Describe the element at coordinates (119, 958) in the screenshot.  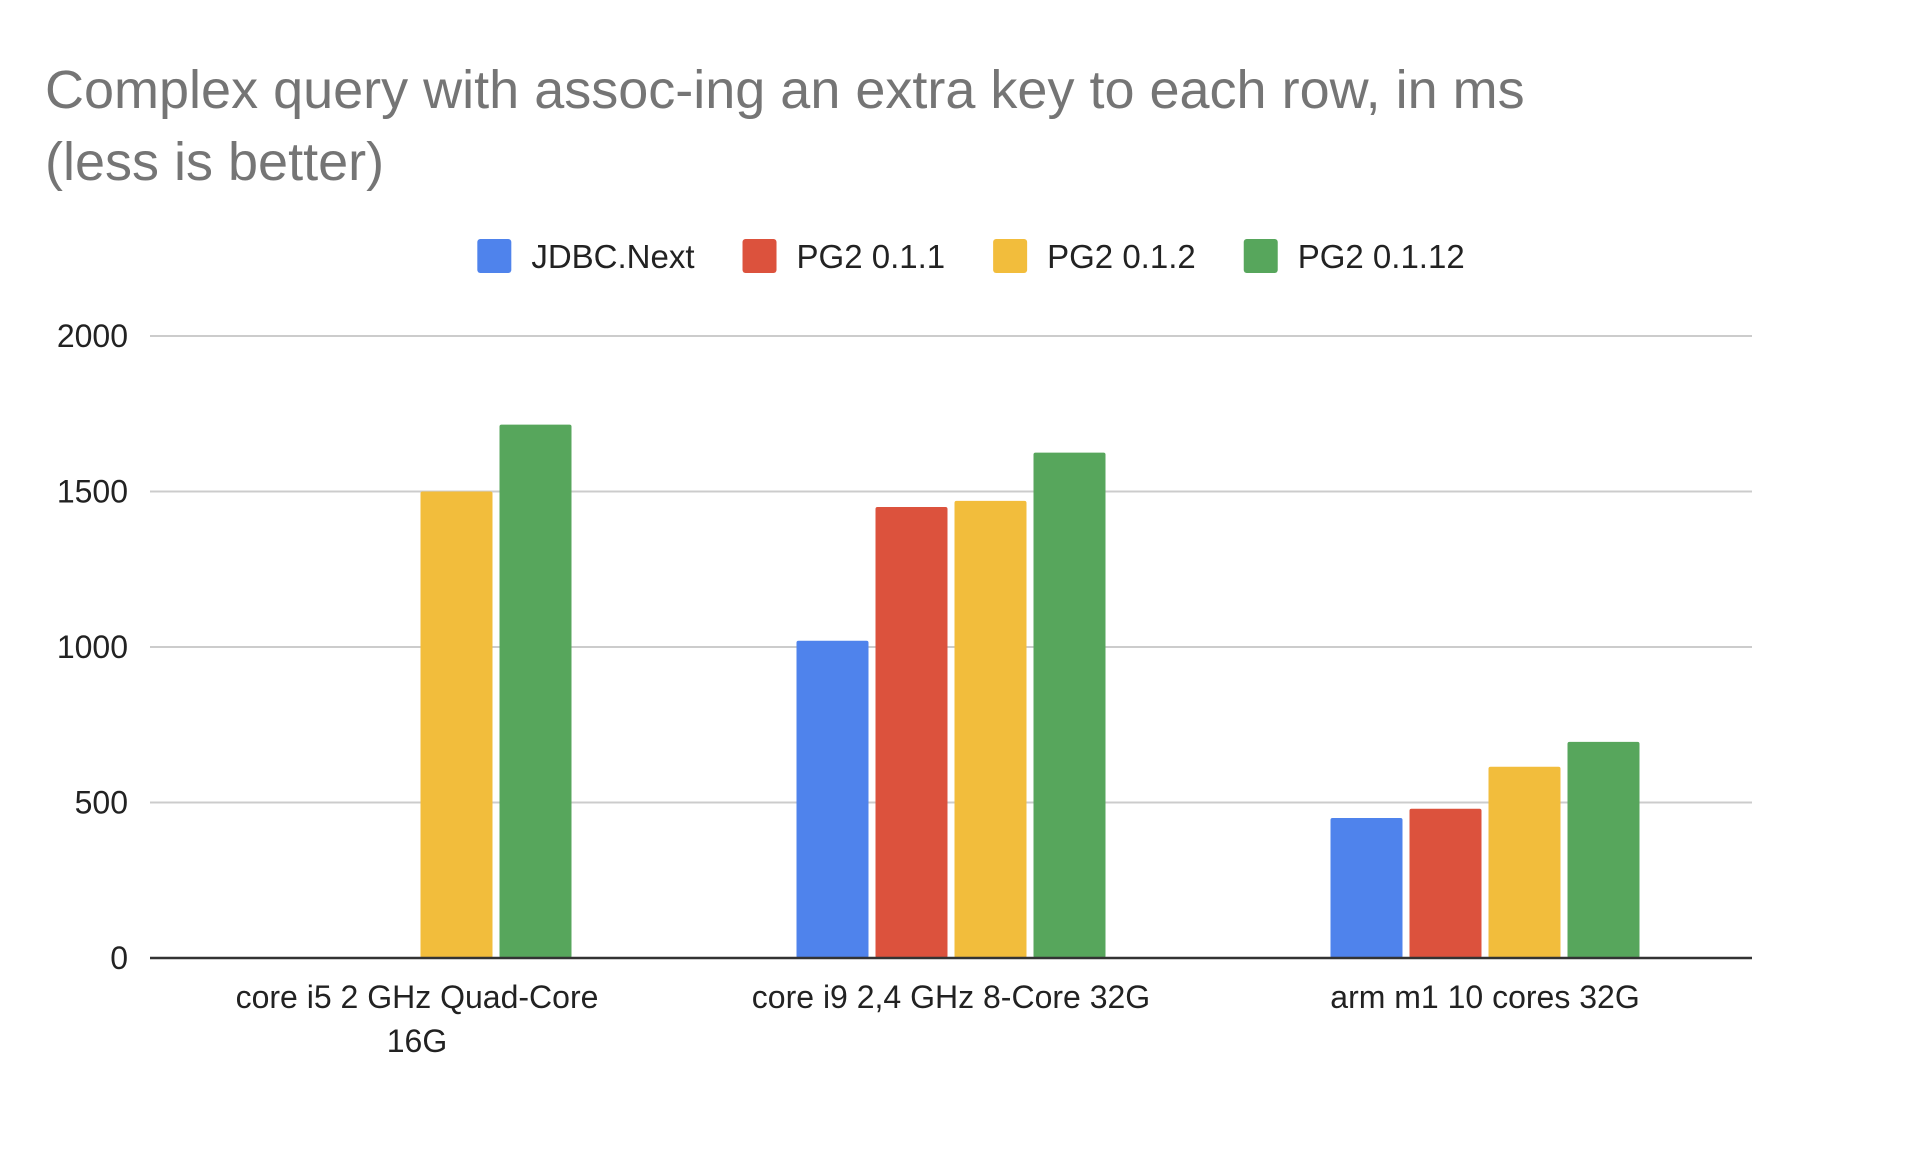
I see `y-tick-label: 0` at that location.